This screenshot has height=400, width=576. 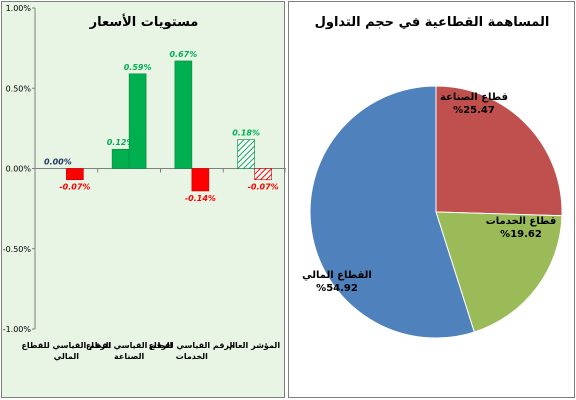 What do you see at coordinates (19, 169) in the screenshot?
I see `y-tick-label: 0.00%` at bounding box center [19, 169].